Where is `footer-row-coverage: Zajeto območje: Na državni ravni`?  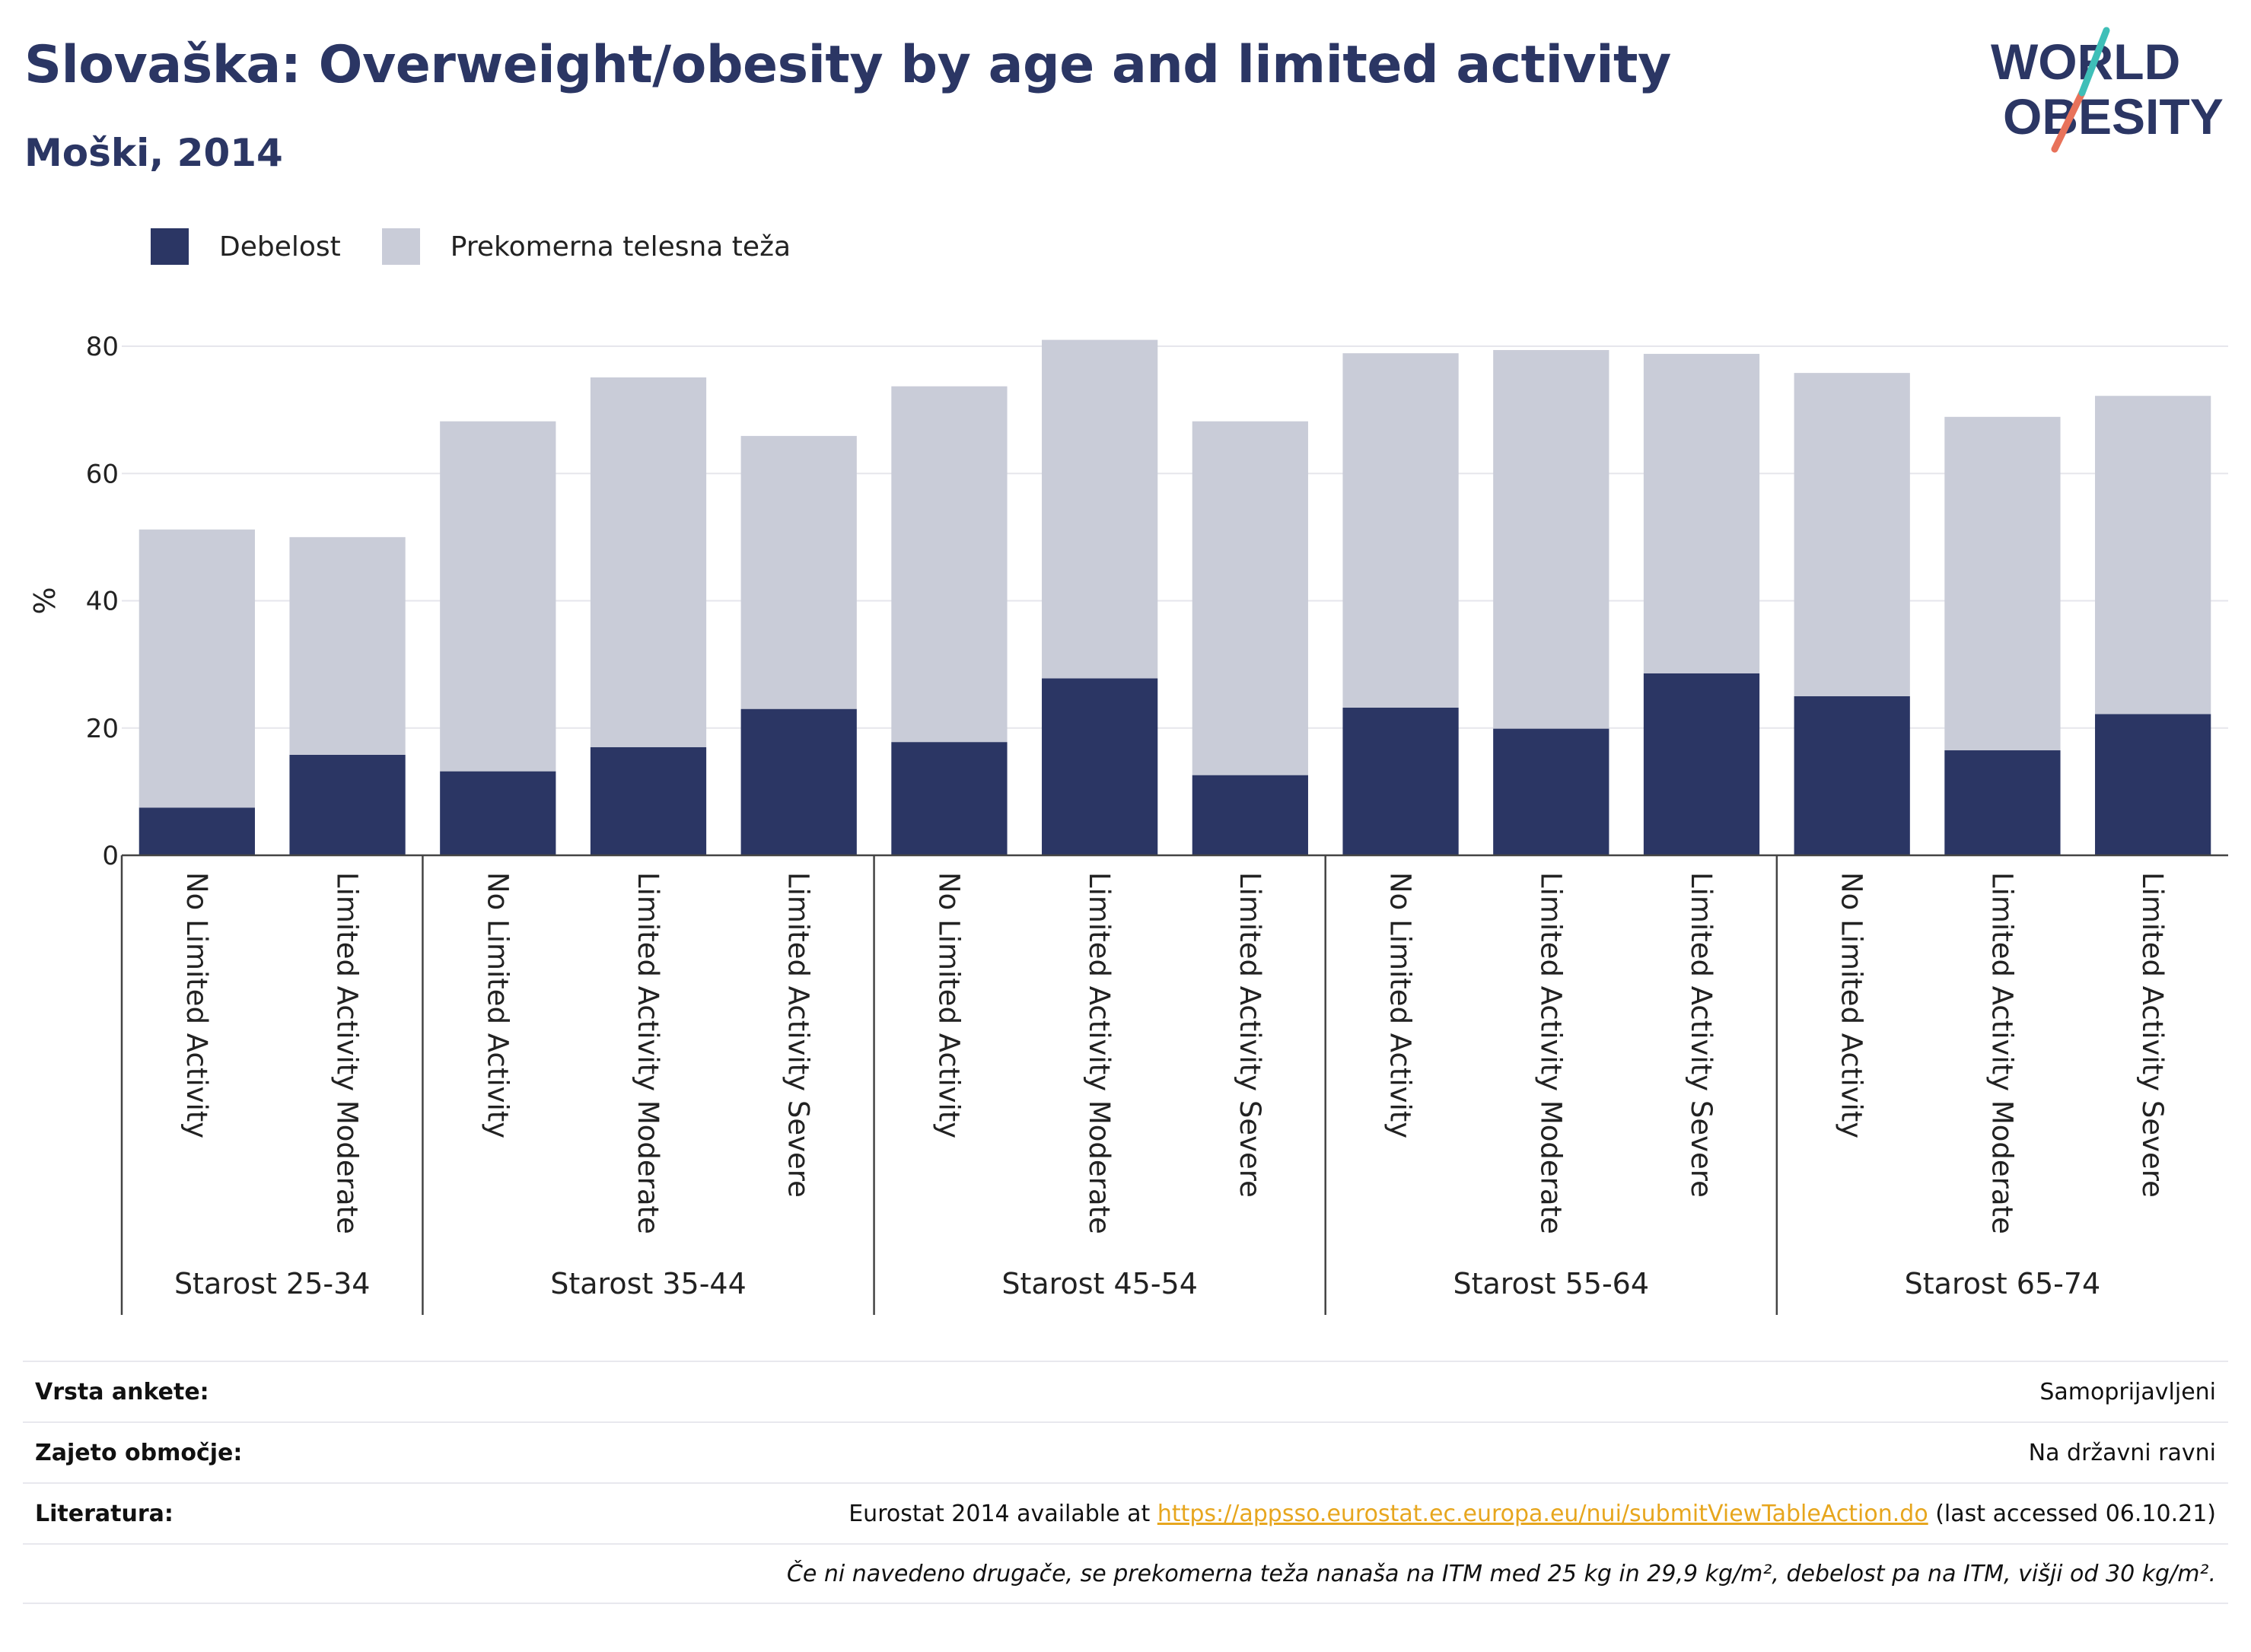
footer-row-coverage: Zajeto območje: Na državni ravni is located at coordinates (1125, 1451).